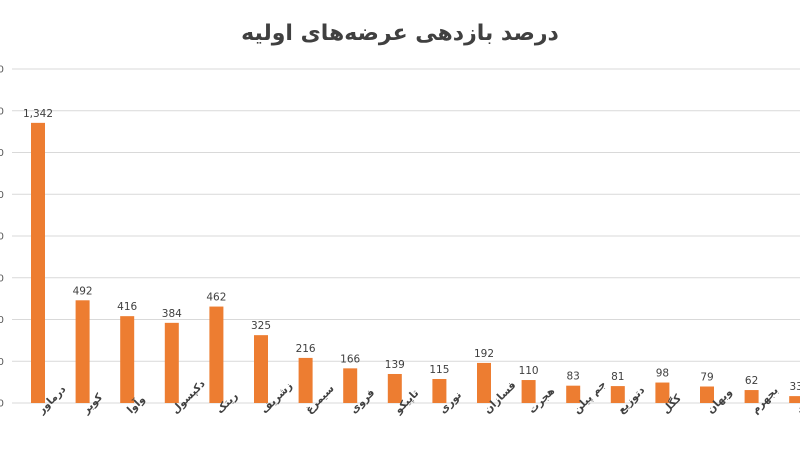 The height and width of the screenshot is (458, 800). I want to click on y-tick-label: 200, so click(2, 362).